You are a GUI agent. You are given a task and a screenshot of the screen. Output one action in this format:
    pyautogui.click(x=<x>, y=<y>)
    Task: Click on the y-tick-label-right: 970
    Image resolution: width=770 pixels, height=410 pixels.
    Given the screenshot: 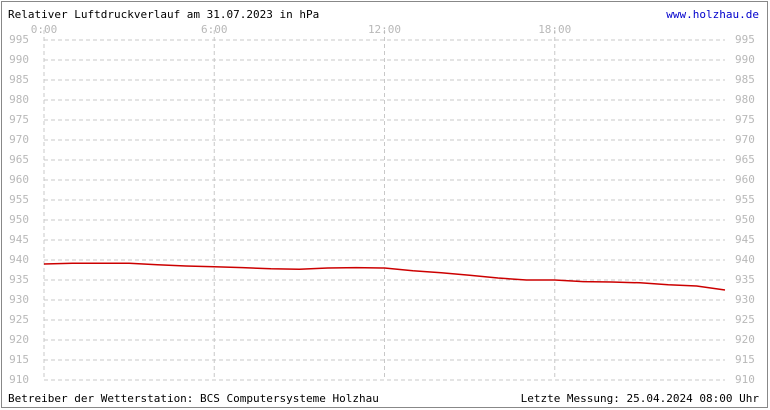 What is the action you would take?
    pyautogui.click(x=745, y=139)
    